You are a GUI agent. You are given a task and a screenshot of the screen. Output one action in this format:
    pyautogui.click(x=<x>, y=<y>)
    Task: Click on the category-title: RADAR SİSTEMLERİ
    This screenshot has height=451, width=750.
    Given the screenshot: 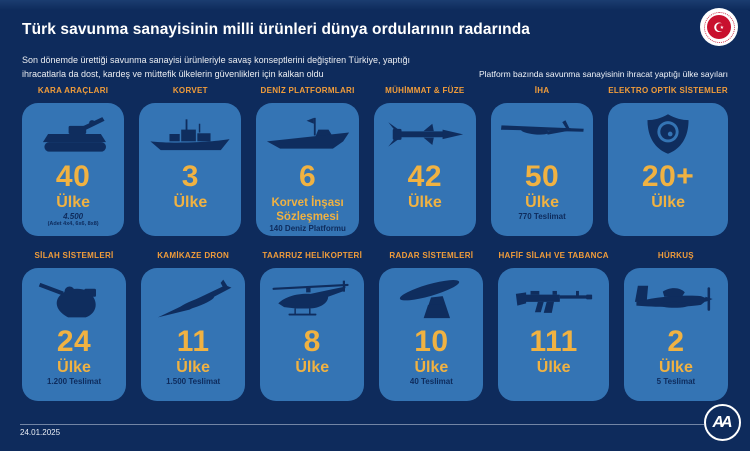 What is the action you would take?
    pyautogui.click(x=431, y=255)
    